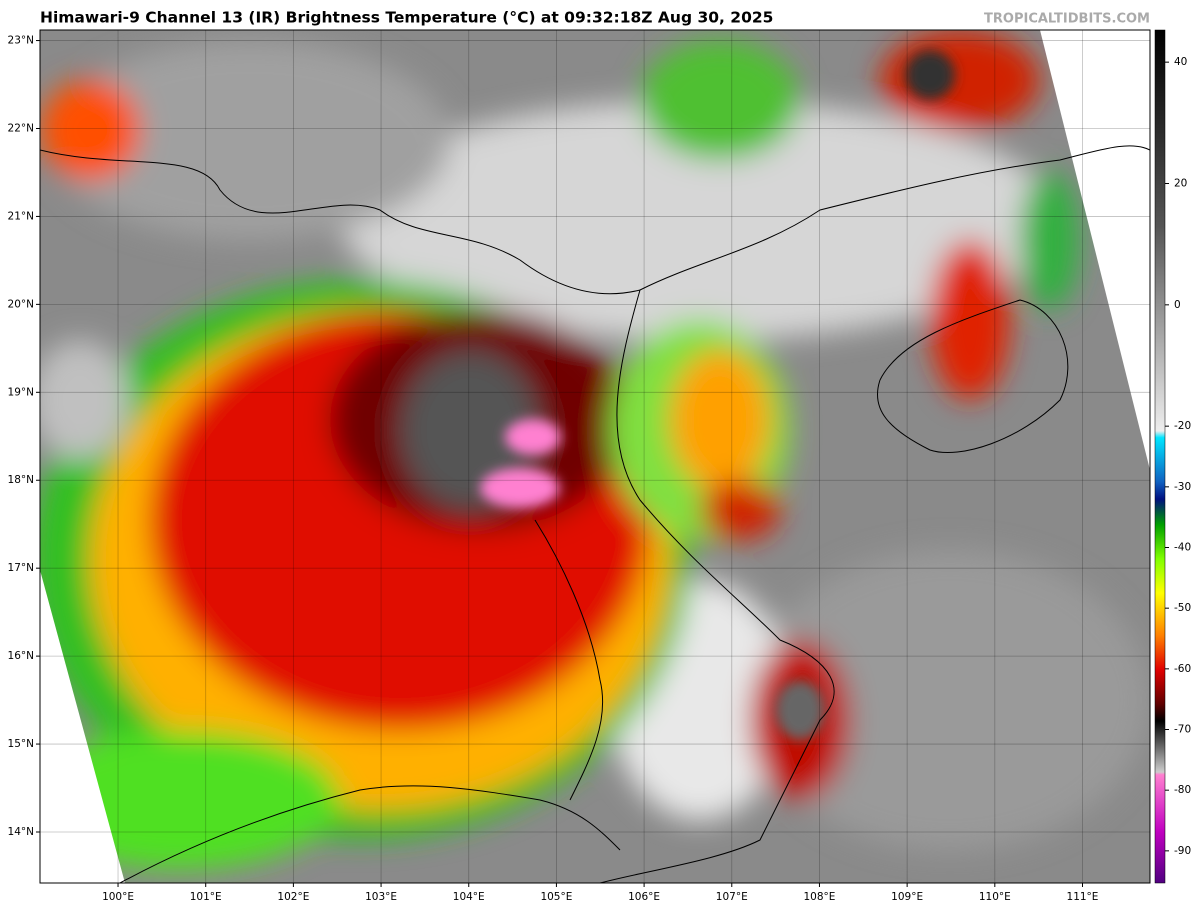 The width and height of the screenshot is (1200, 910). Describe the element at coordinates (1182, 730) in the screenshot. I see `colorbar-tick-label: -70` at that location.